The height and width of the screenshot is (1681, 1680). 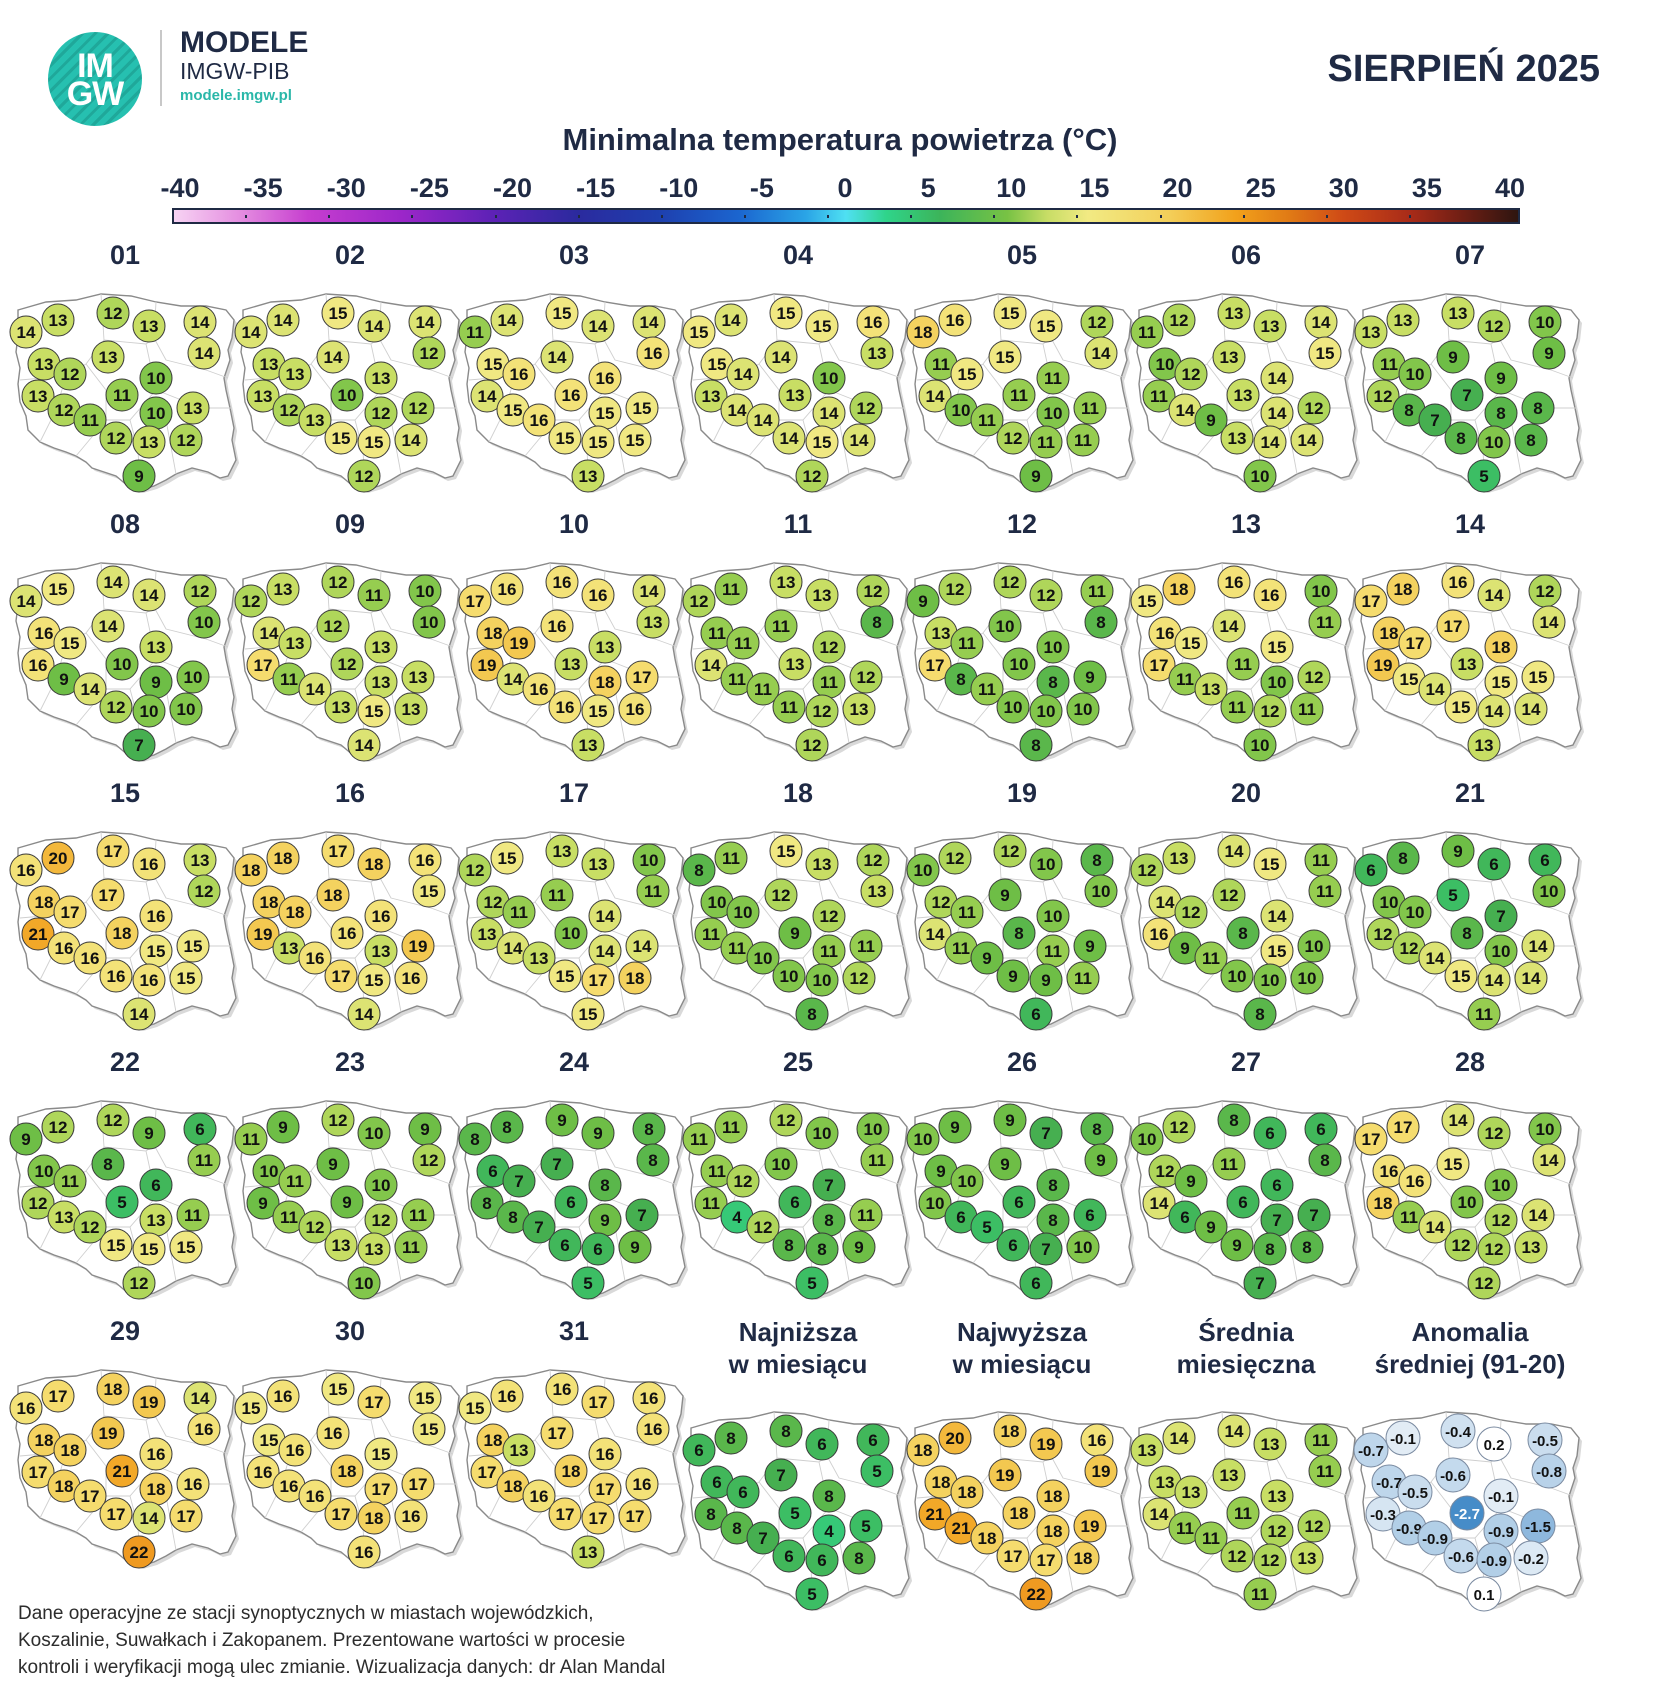 What do you see at coordinates (1383, 665) in the screenshot?
I see `station-value: 19` at bounding box center [1383, 665].